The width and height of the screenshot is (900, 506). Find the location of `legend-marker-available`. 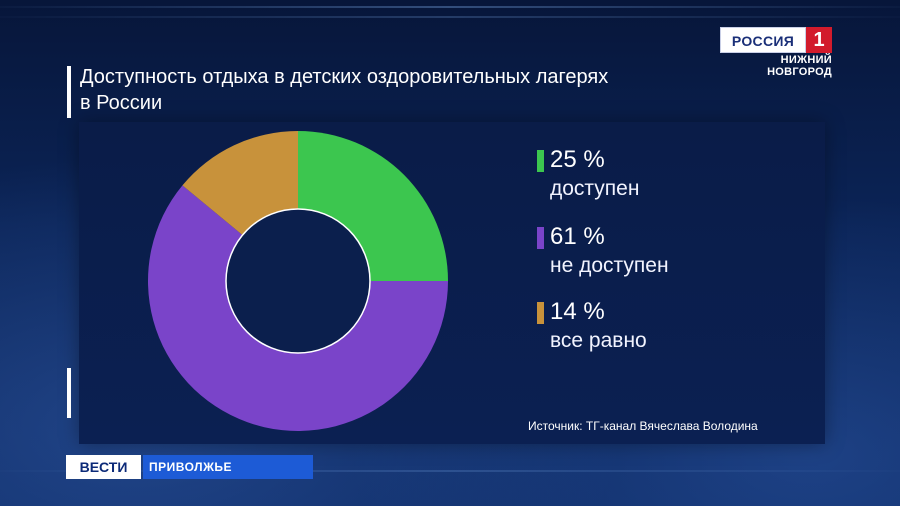

legend-marker-available is located at coordinates (540, 161).